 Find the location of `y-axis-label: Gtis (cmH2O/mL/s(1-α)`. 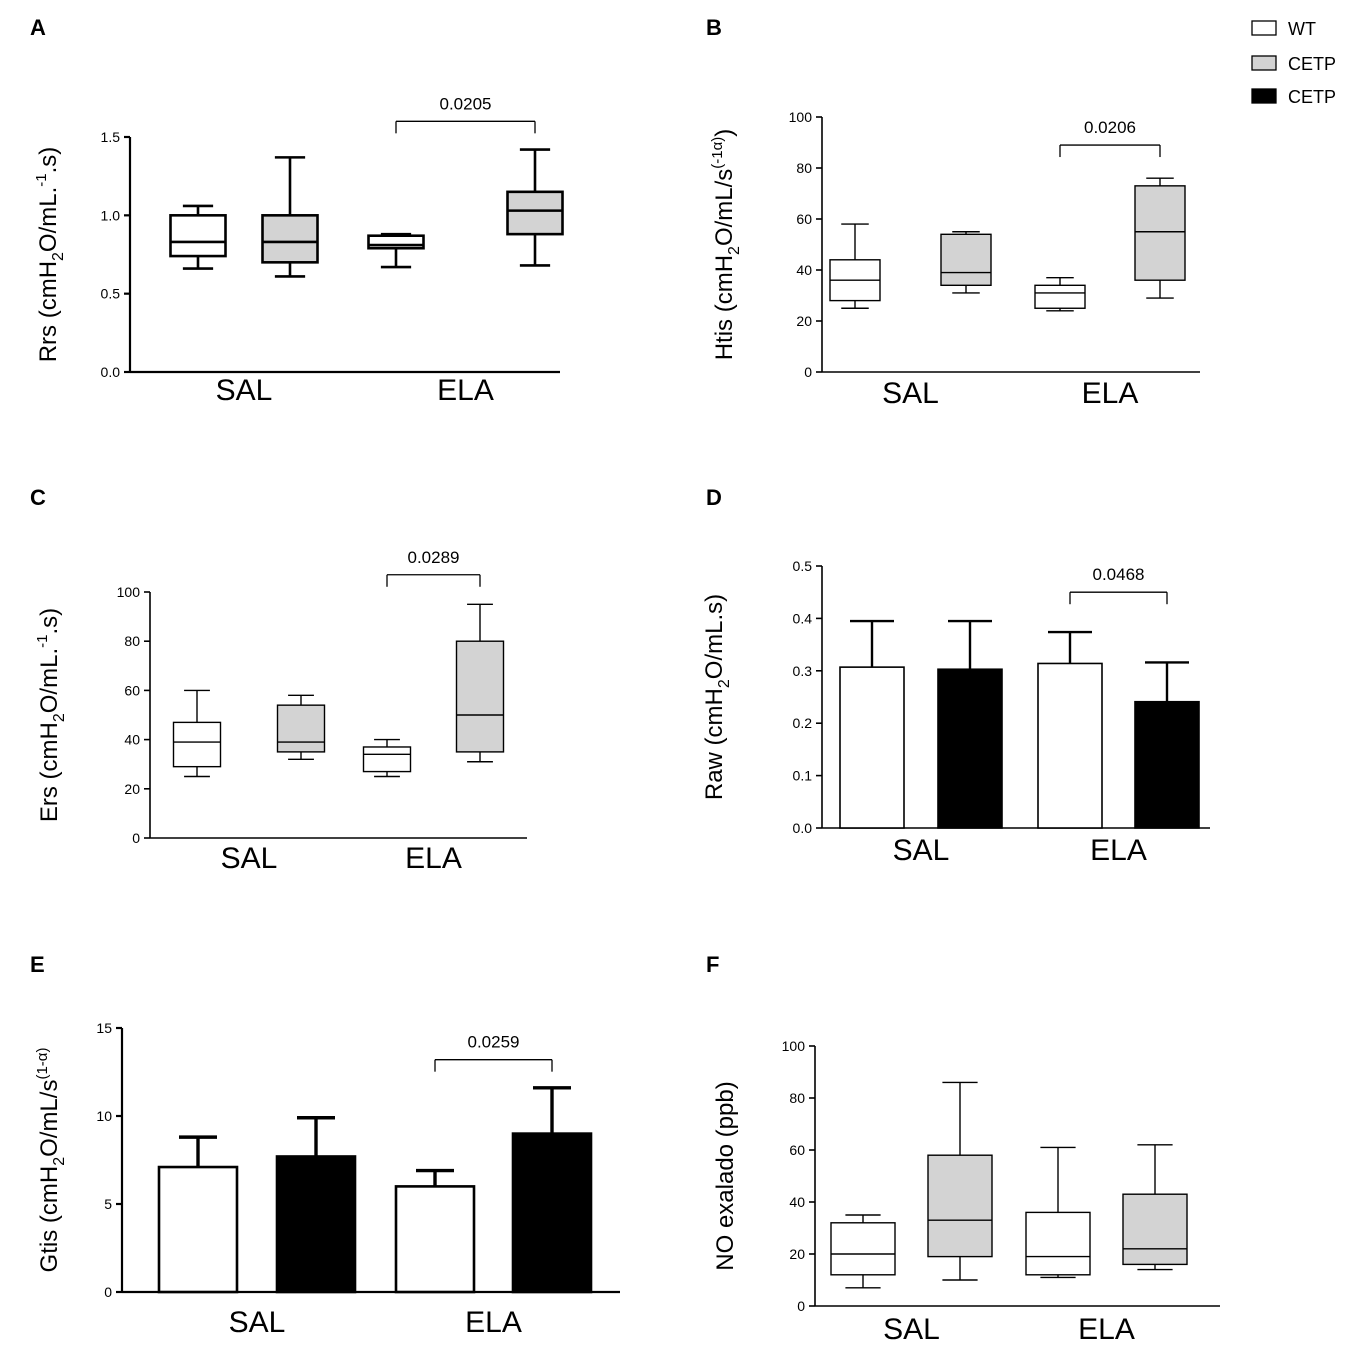

y-axis-label: Gtis (cmH2O/mL/s(1-α) is located at coordinates (51, 1160).